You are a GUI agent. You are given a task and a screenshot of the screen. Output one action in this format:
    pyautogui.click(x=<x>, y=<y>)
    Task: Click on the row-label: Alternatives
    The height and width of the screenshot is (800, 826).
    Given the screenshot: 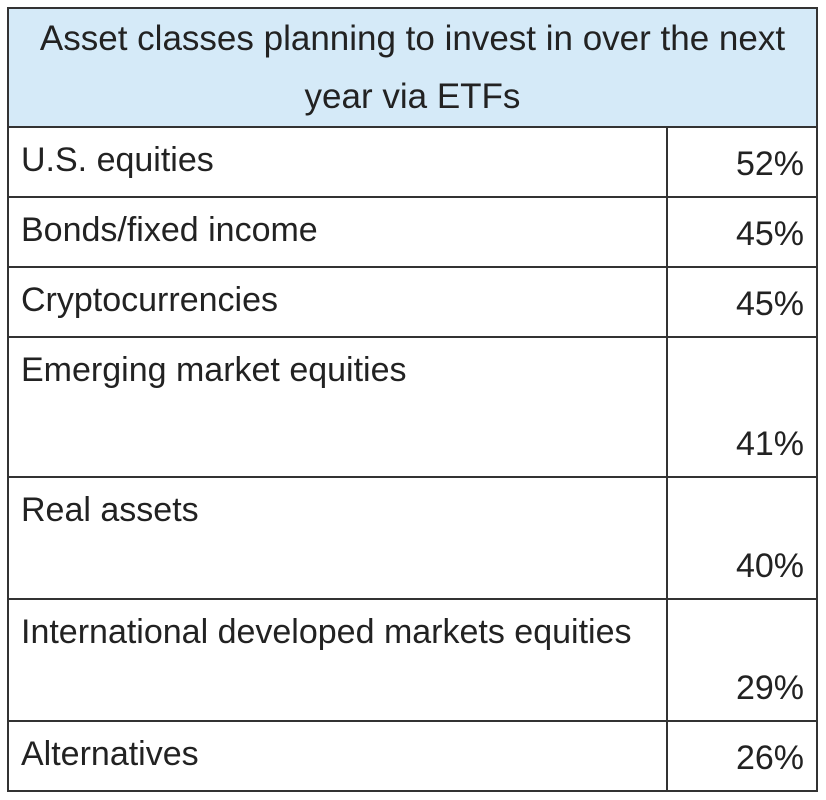 What is the action you would take?
    pyautogui.click(x=337, y=756)
    